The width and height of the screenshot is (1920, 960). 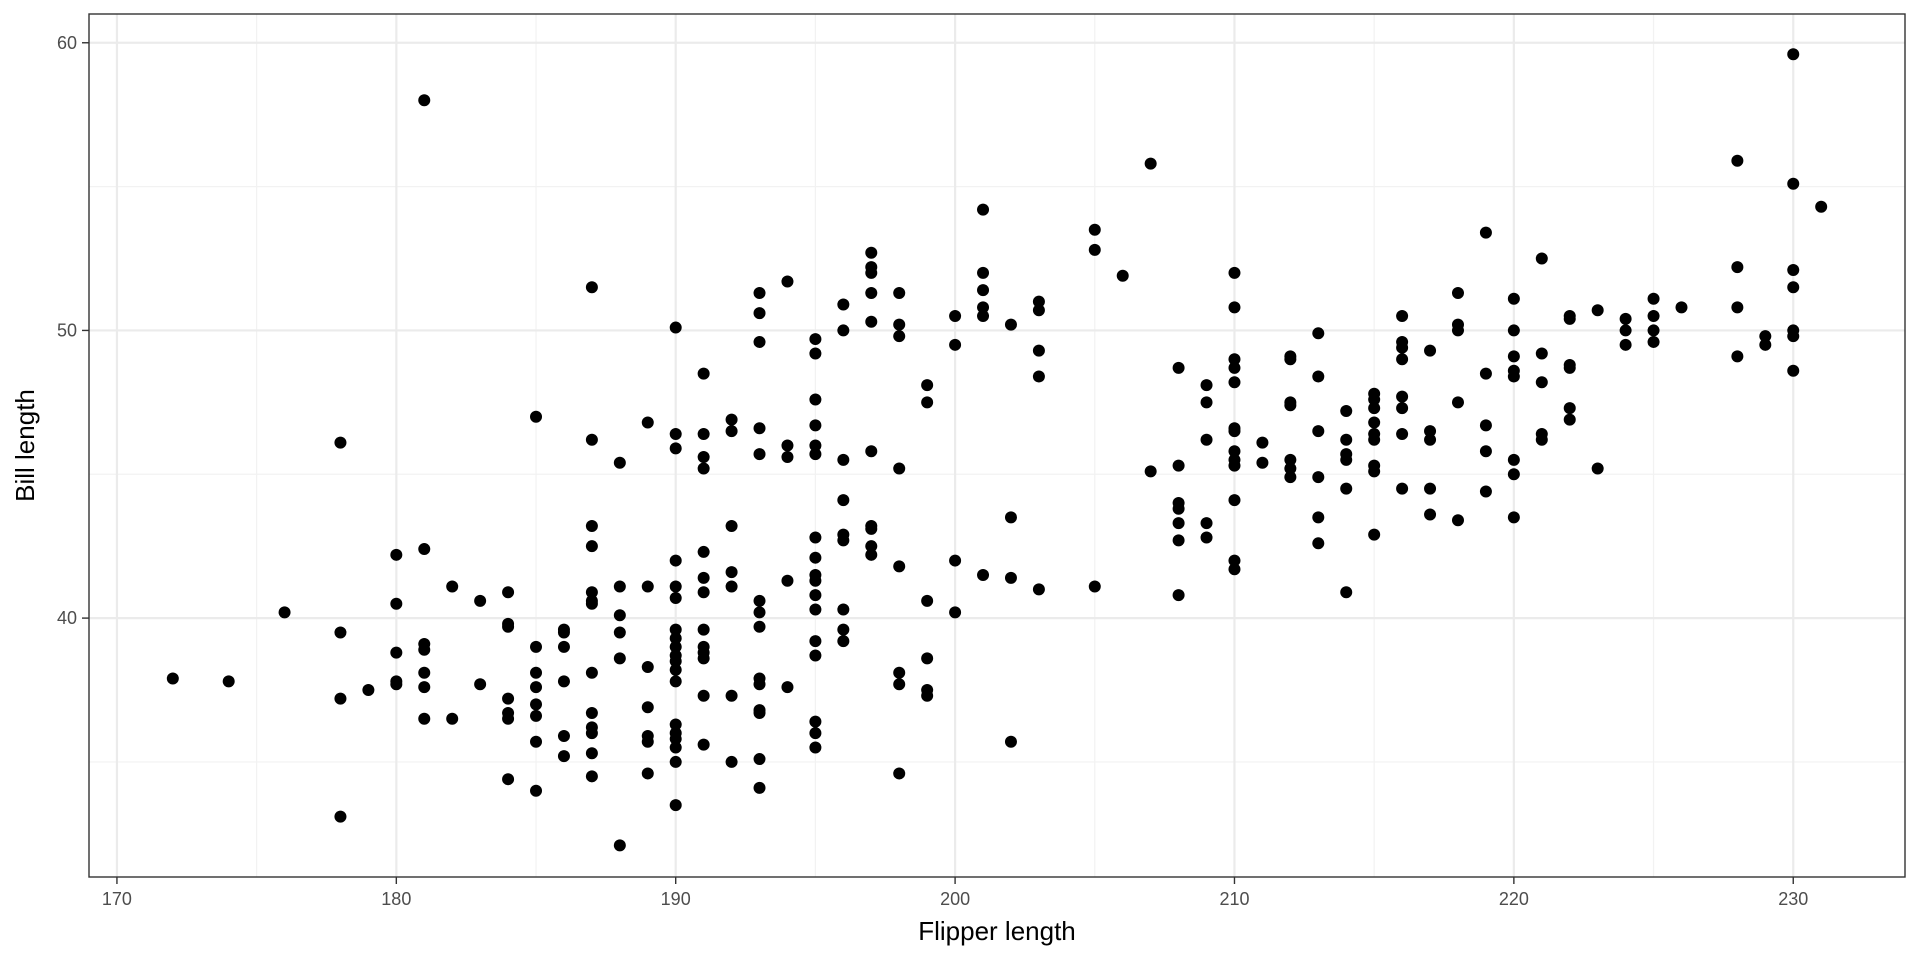 What do you see at coordinates (955, 899) in the screenshot?
I see `x-tick-label: 200` at bounding box center [955, 899].